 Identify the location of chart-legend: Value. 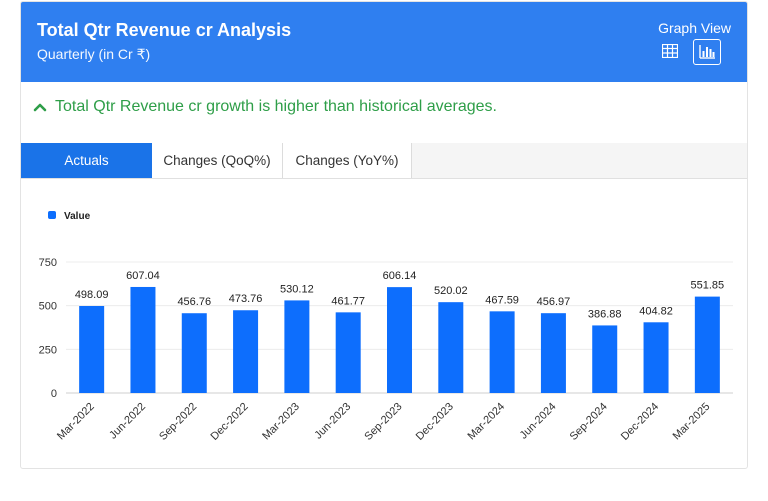
(69, 216).